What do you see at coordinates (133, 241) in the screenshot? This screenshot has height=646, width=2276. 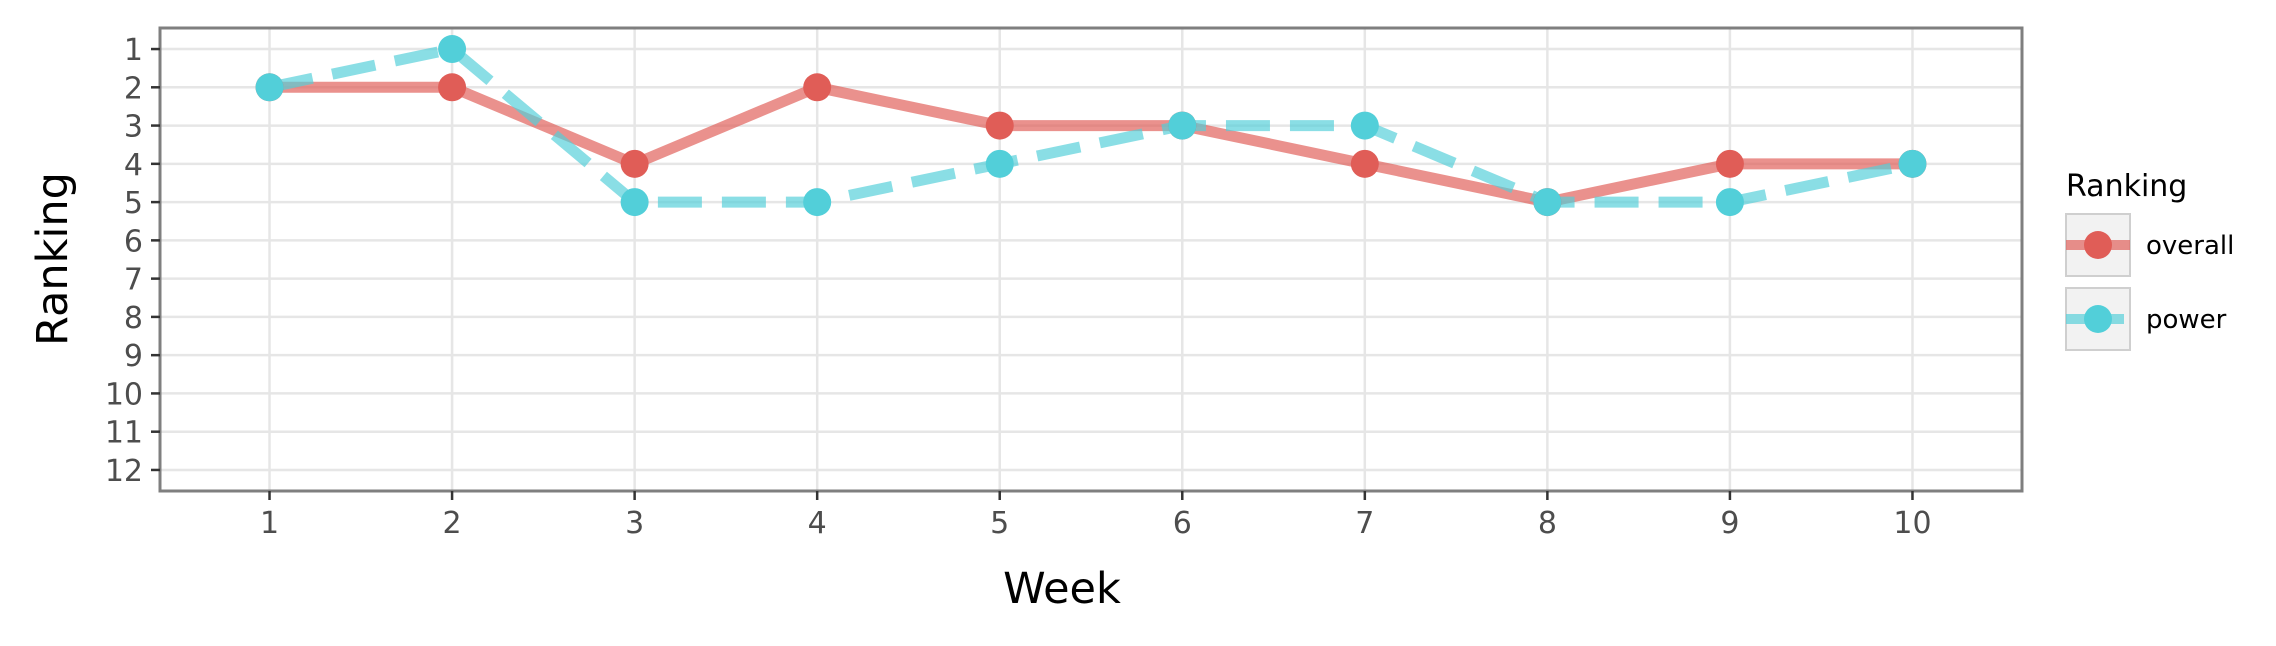 I see `y-tick-label: 6` at bounding box center [133, 241].